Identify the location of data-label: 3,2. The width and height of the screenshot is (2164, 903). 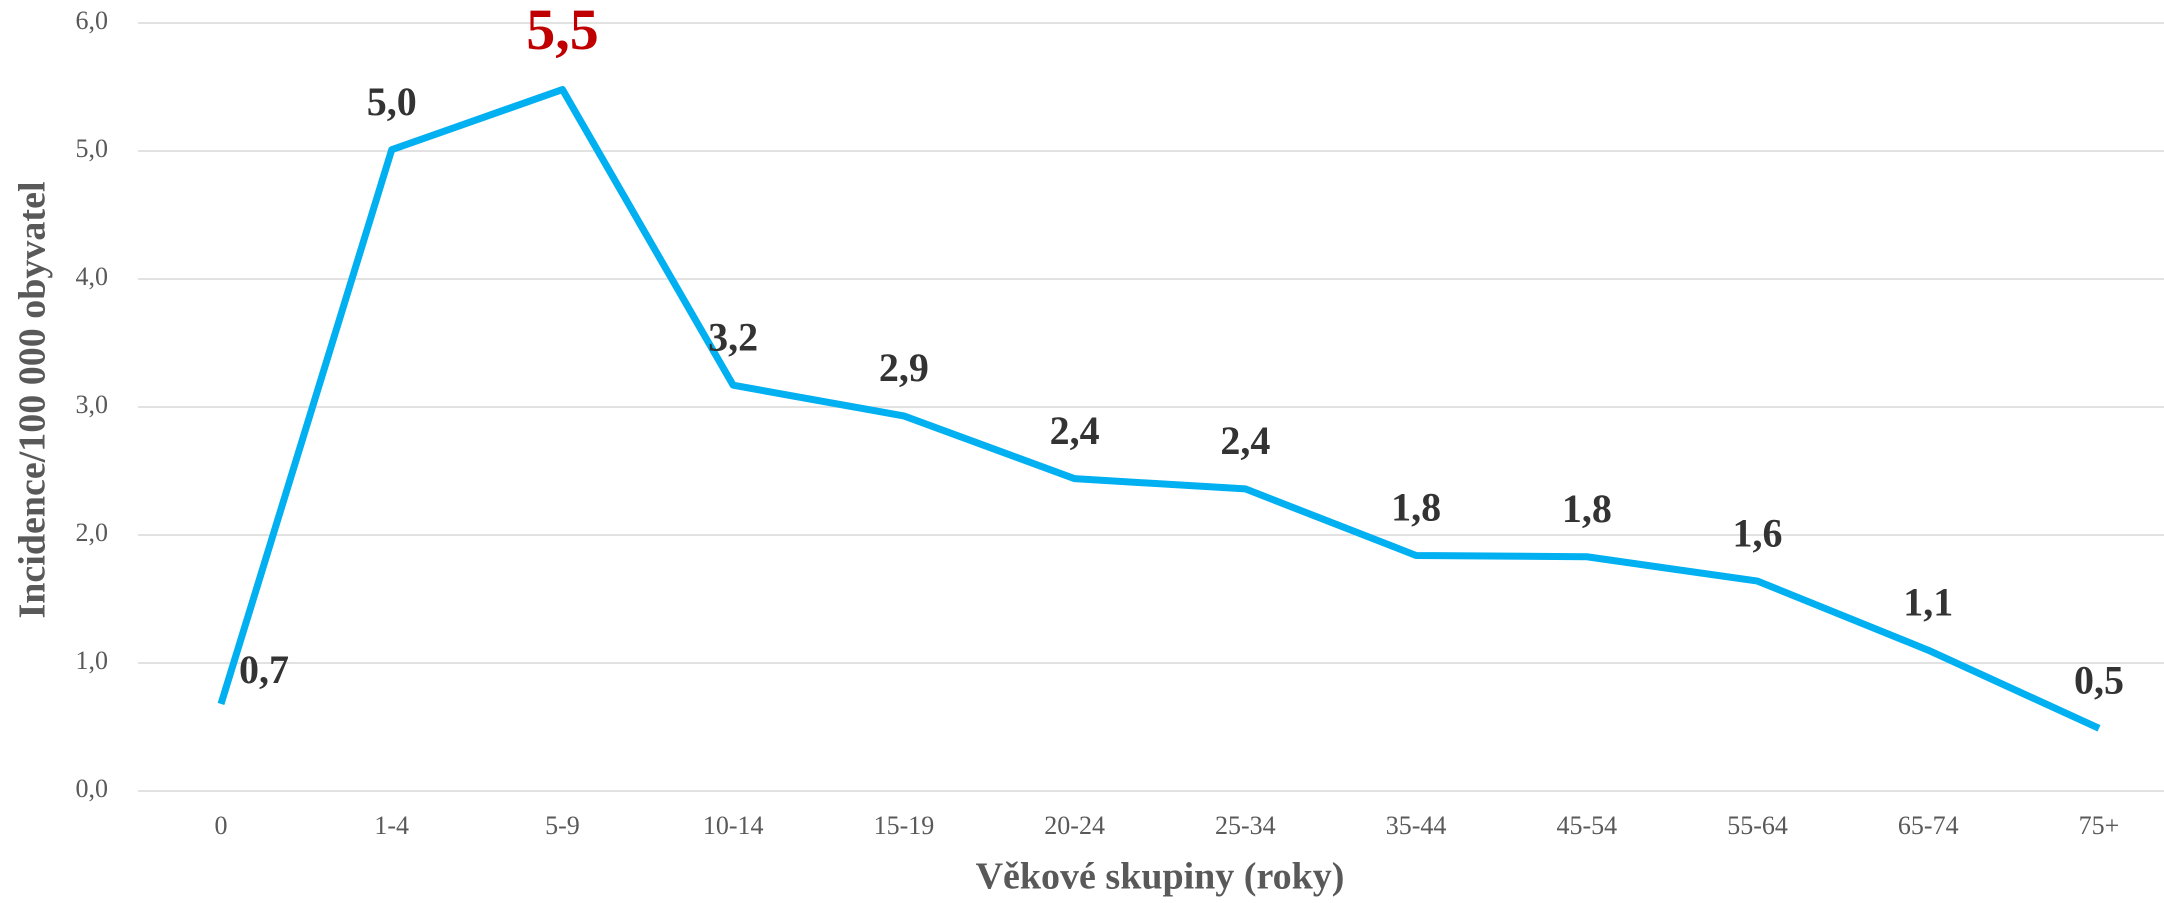
(733, 336).